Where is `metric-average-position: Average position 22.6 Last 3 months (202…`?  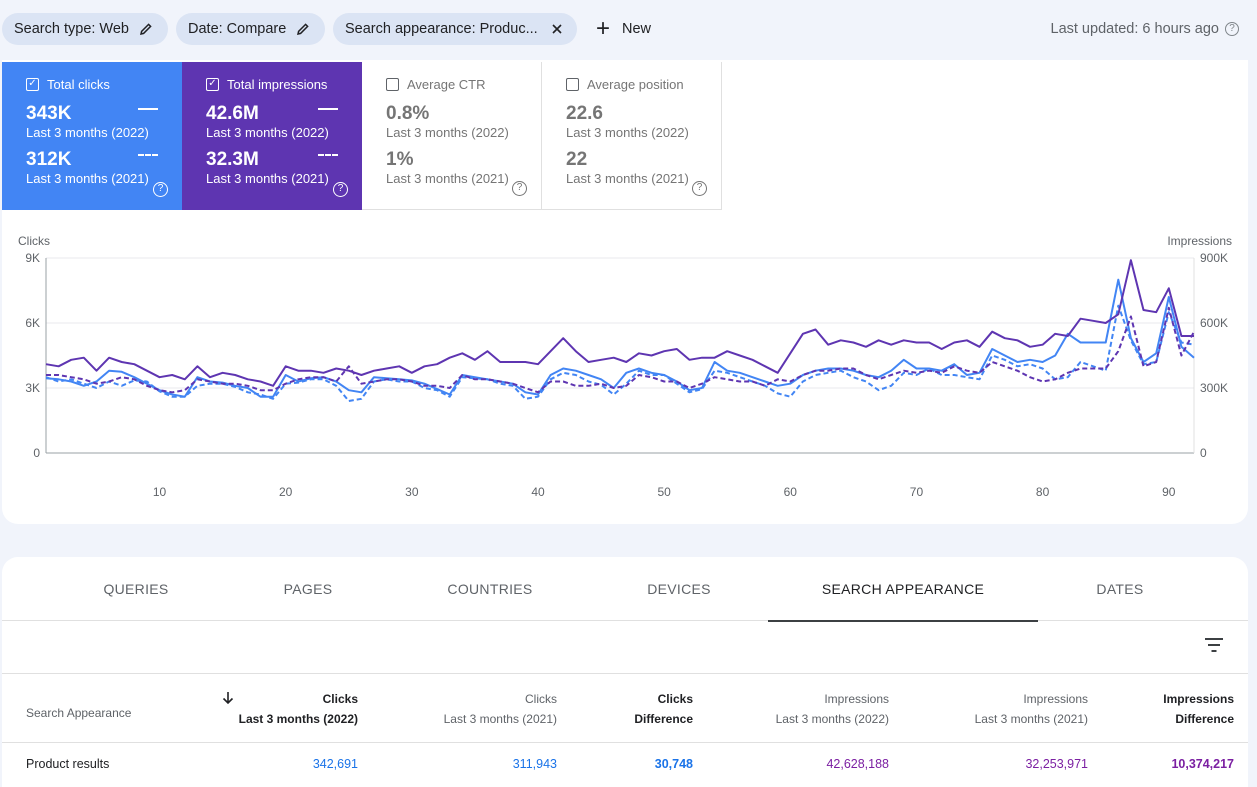 metric-average-position: Average position 22.6 Last 3 months (202… is located at coordinates (632, 136).